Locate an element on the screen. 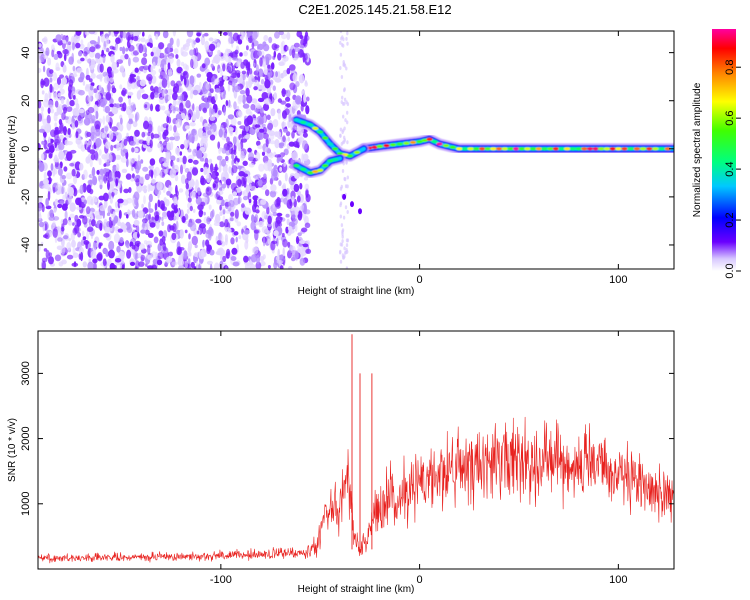  snr-x-label: Height of straight line (km) is located at coordinates (356, 589).